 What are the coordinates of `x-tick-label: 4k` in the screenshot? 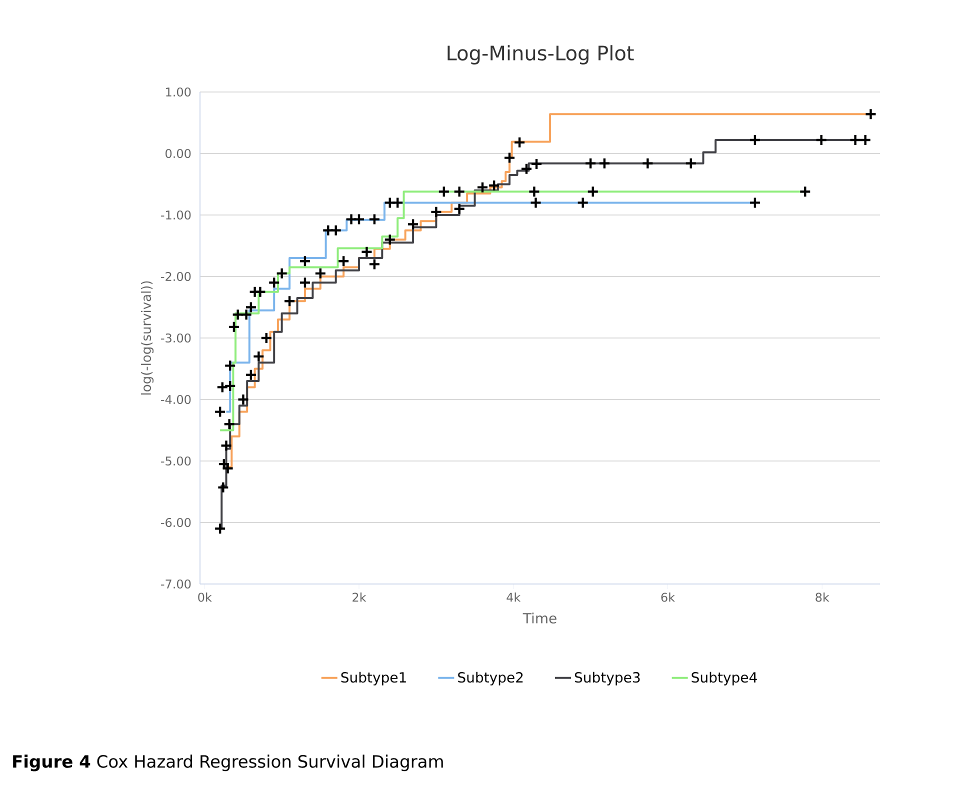 It's located at (513, 597).